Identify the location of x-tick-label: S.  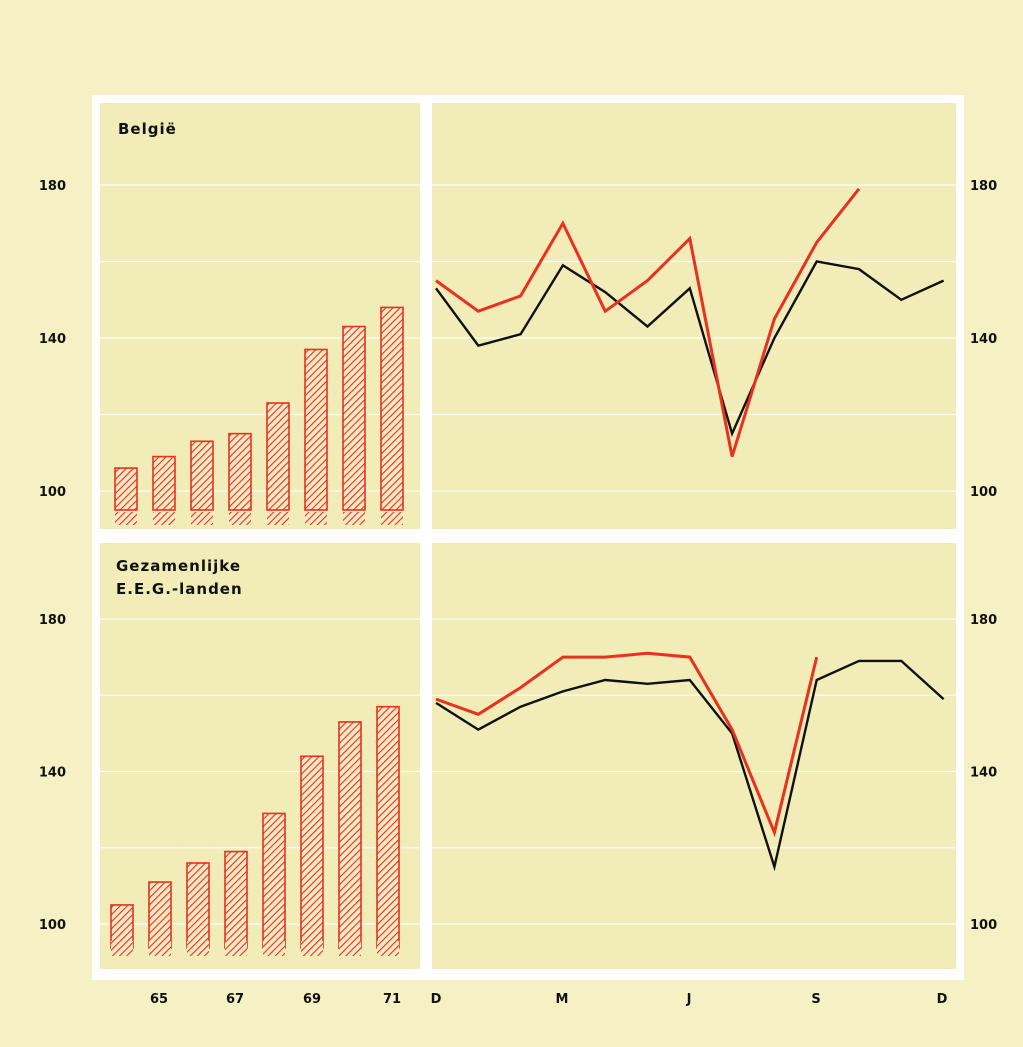
(815, 999).